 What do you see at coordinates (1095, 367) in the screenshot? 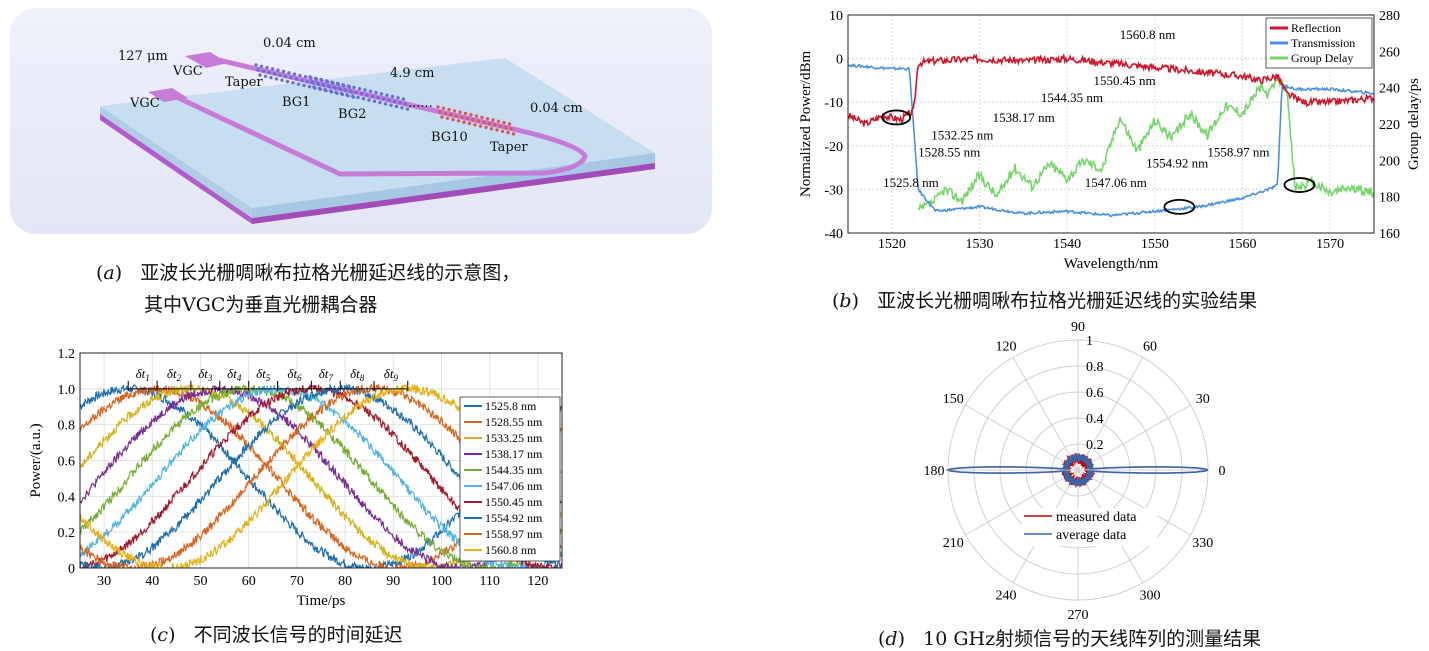
I see `r-tick-label: 0.8` at bounding box center [1095, 367].